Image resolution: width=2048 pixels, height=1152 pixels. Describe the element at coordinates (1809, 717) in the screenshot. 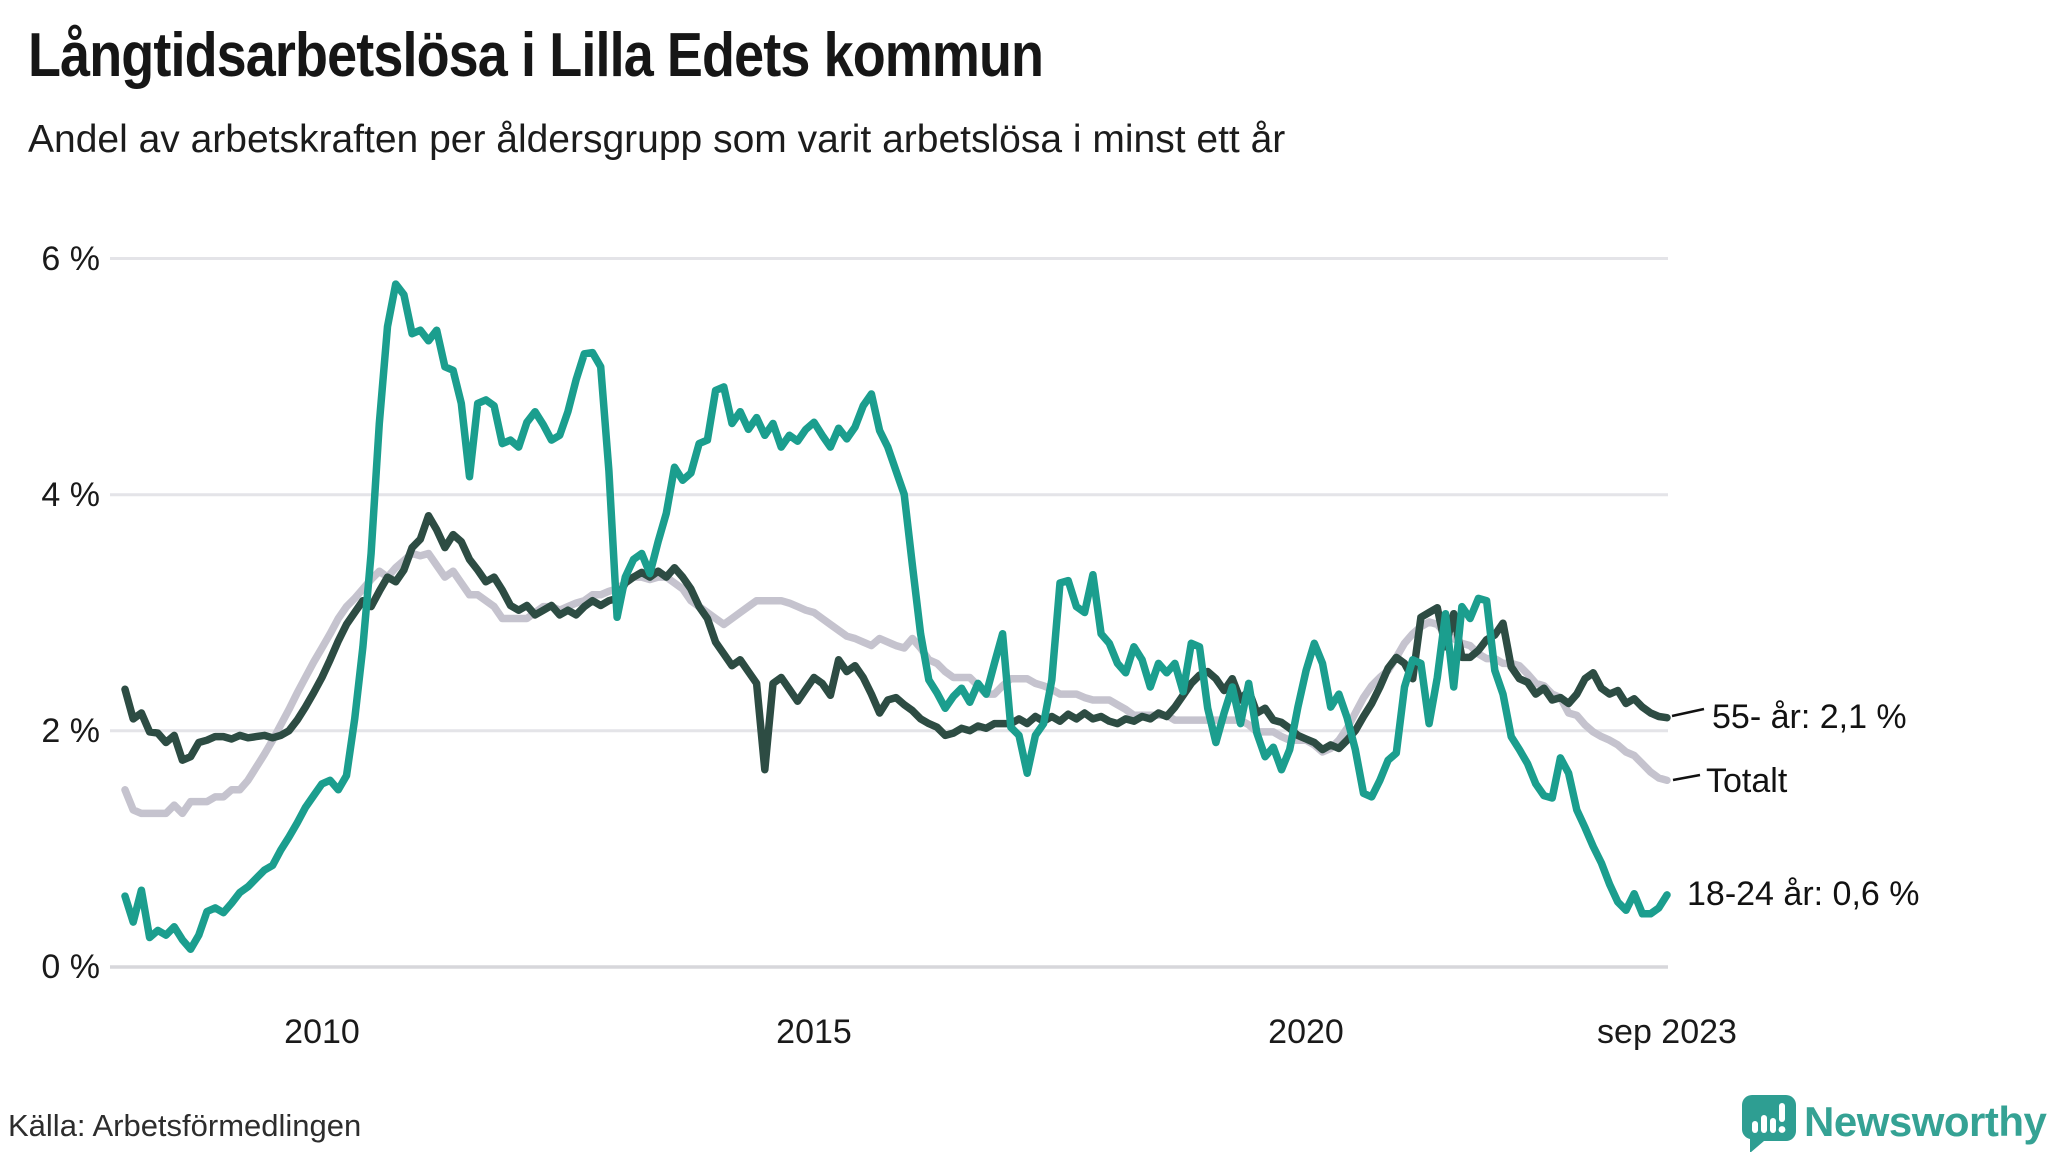

I see `series-label-older: 55- år: 2,1 %` at that location.